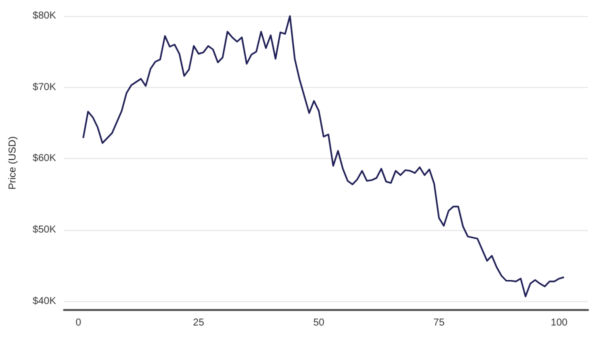  I want to click on y-tick-label: $50K, so click(44, 230).